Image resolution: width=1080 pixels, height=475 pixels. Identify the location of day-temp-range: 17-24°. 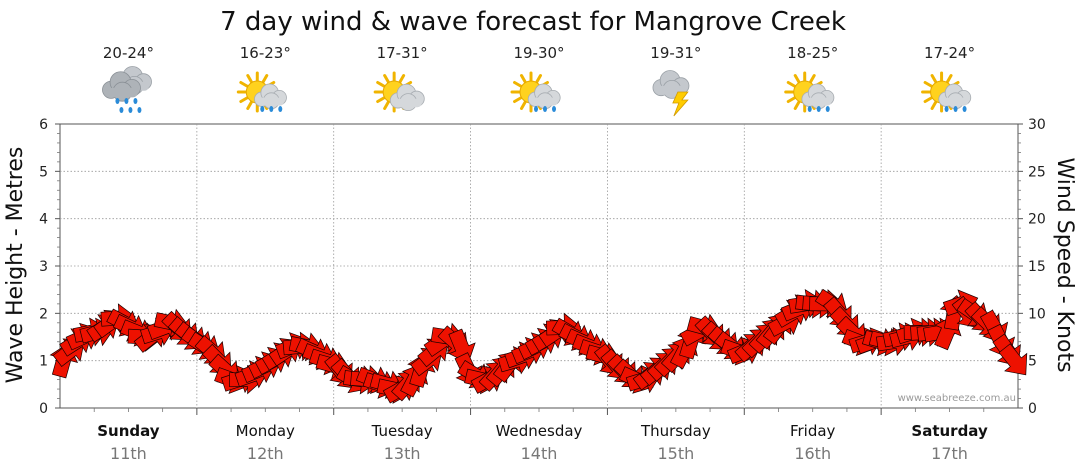
(949, 53).